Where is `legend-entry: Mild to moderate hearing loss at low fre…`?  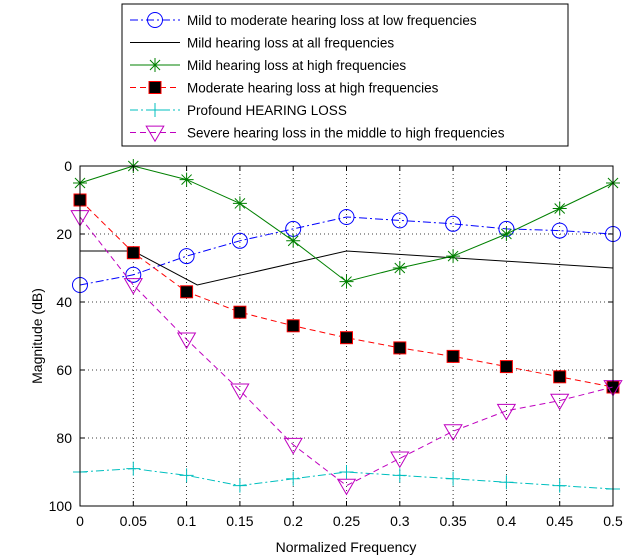 legend-entry: Mild to moderate hearing loss at low fre… is located at coordinates (303, 20).